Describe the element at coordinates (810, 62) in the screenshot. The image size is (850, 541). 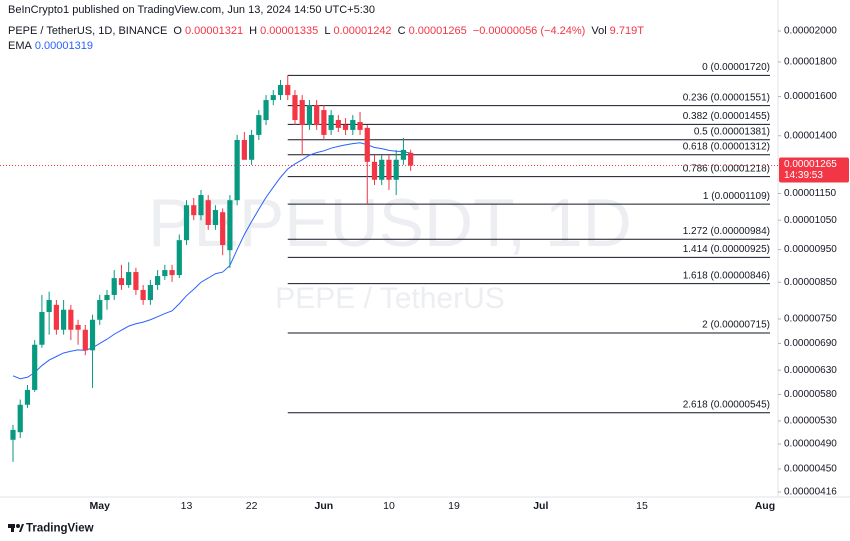
I see `y-tick-label: 0.00001800` at that location.